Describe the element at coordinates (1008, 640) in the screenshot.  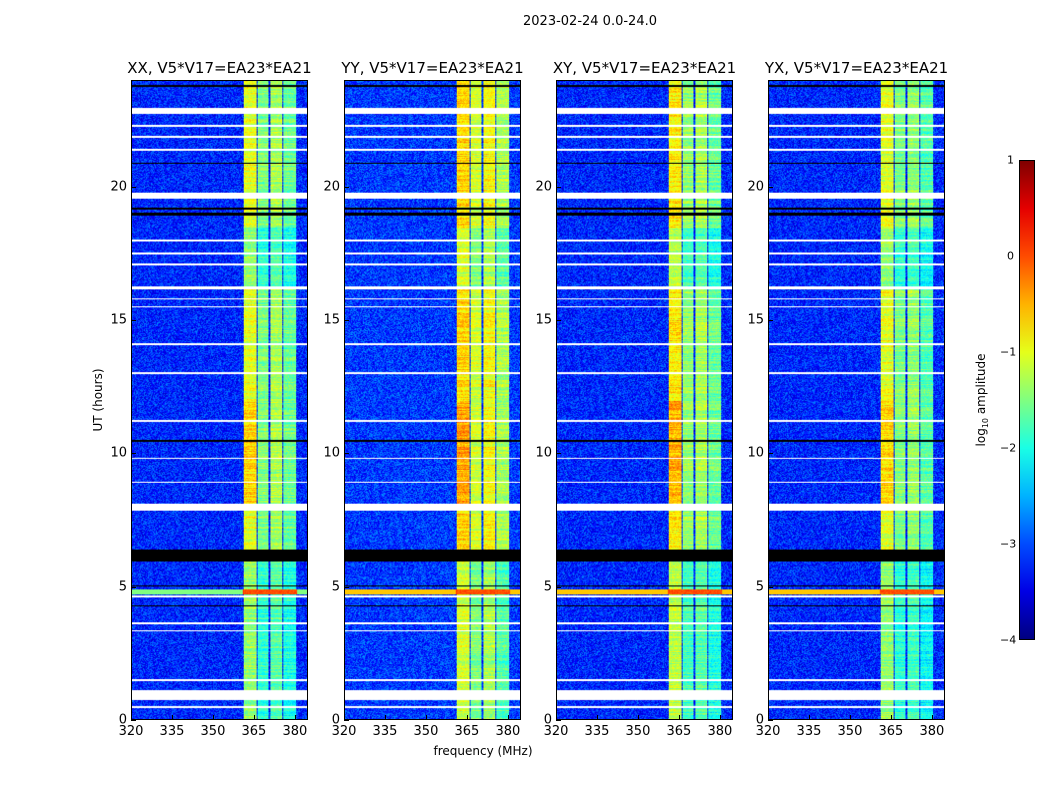
I see `colorbar-tick-label: −4` at that location.